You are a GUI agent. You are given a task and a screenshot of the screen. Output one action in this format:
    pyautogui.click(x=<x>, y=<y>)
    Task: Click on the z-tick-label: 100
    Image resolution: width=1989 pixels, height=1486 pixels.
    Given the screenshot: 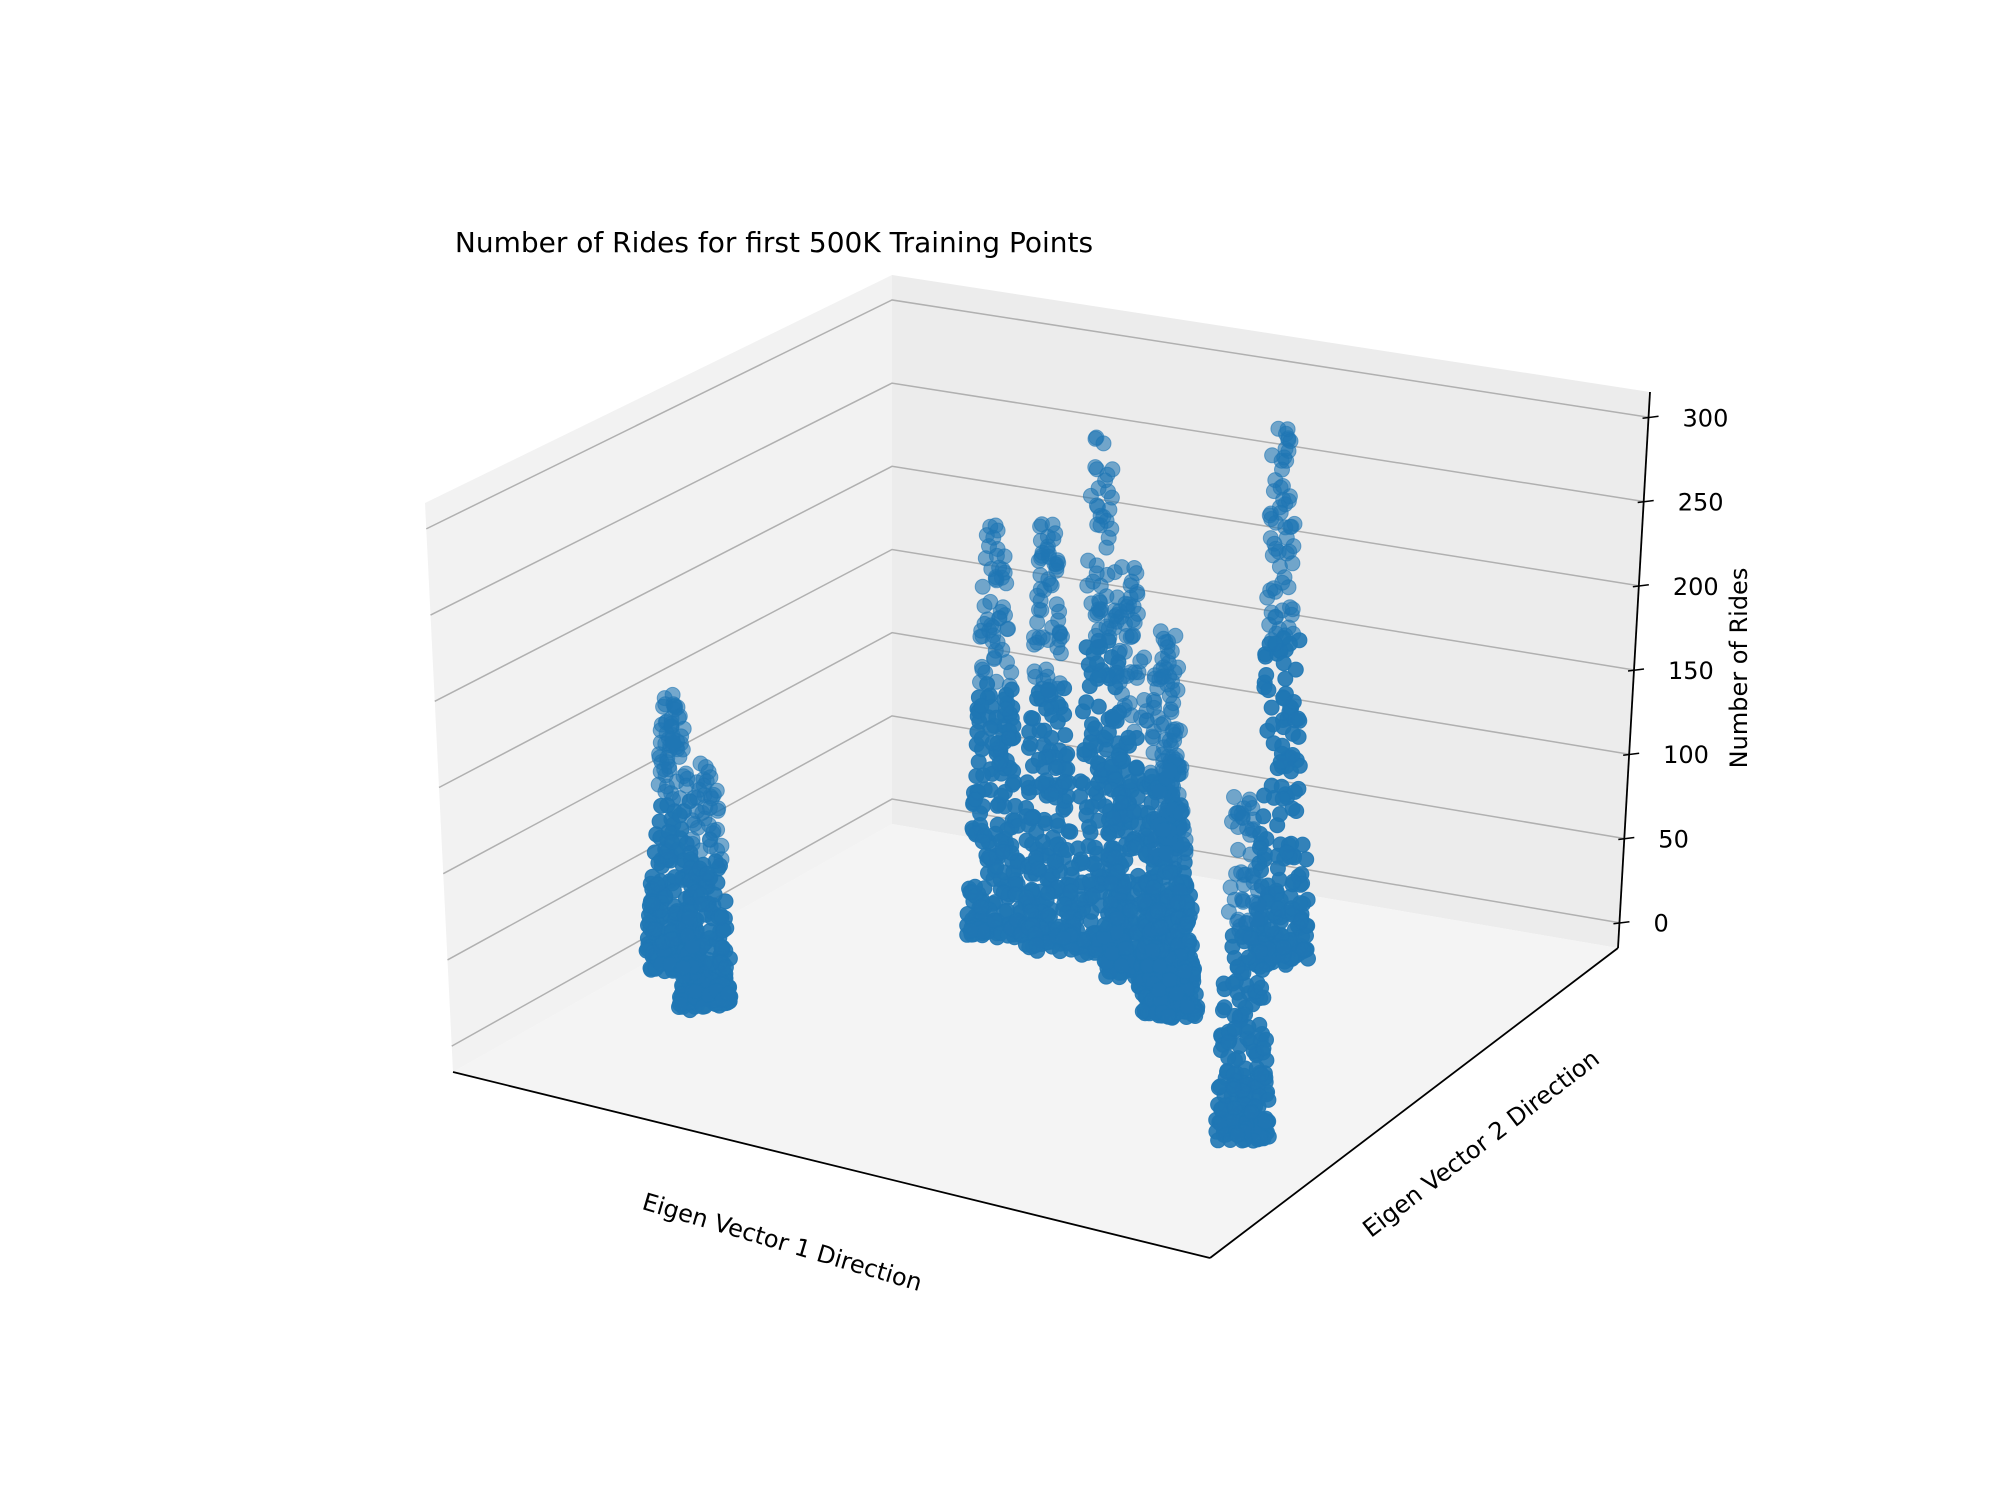 What is the action you would take?
    pyautogui.click(x=1686, y=755)
    